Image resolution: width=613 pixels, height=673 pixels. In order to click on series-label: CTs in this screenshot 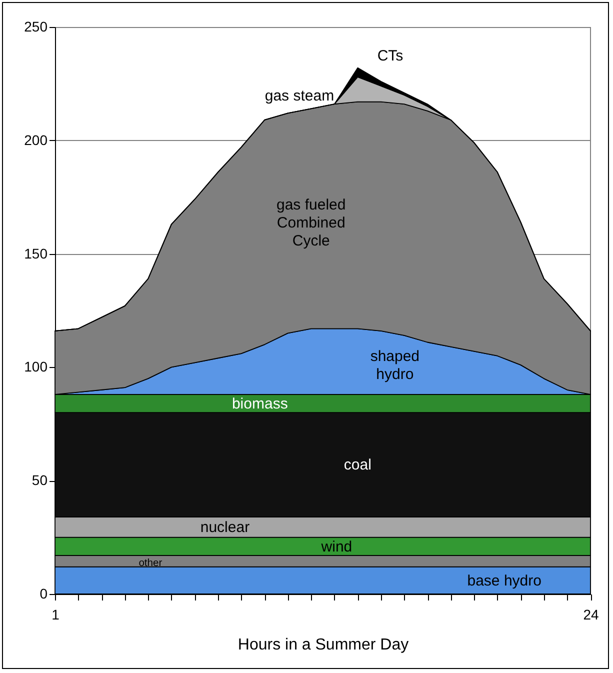, I will do `click(390, 56)`.